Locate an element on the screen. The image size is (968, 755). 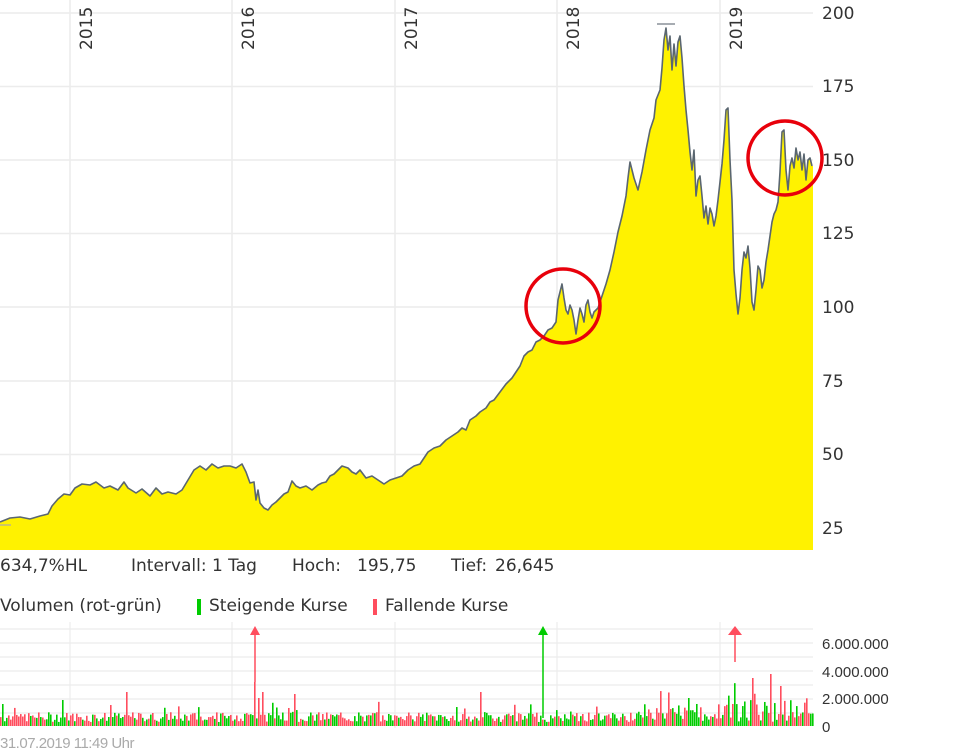
y-axis-labels: 200 175 150 125 100 75 50 25 is located at coordinates (838, 271).